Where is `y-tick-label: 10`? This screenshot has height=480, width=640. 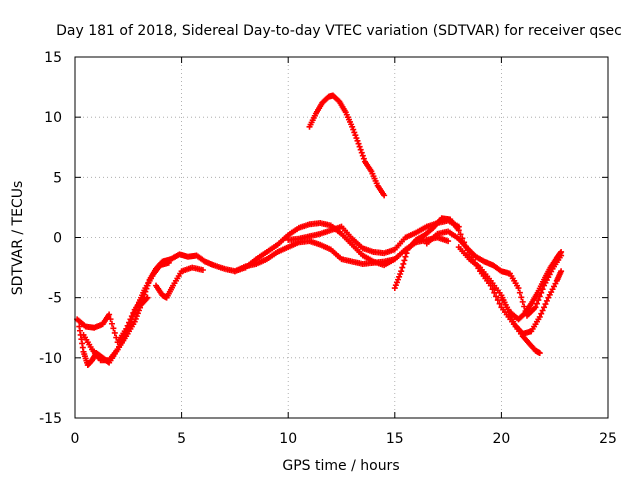 y-tick-label: 10 is located at coordinates (53, 118).